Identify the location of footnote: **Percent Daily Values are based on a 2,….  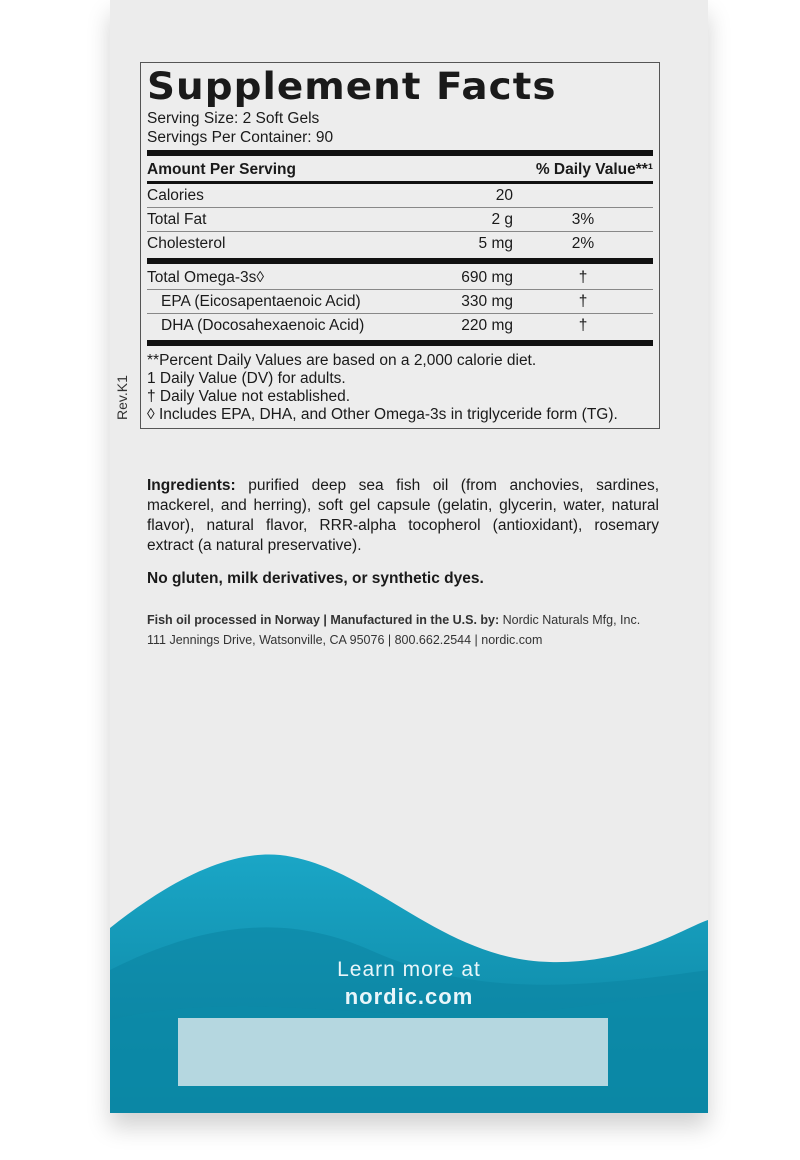
(342, 360).